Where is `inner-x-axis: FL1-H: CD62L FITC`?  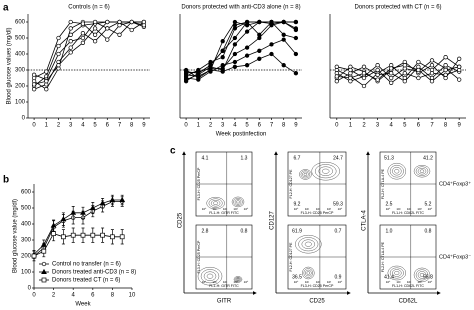
inner-x-axis: FL1-H: CD62L FITC is located at coordinates (408, 286).